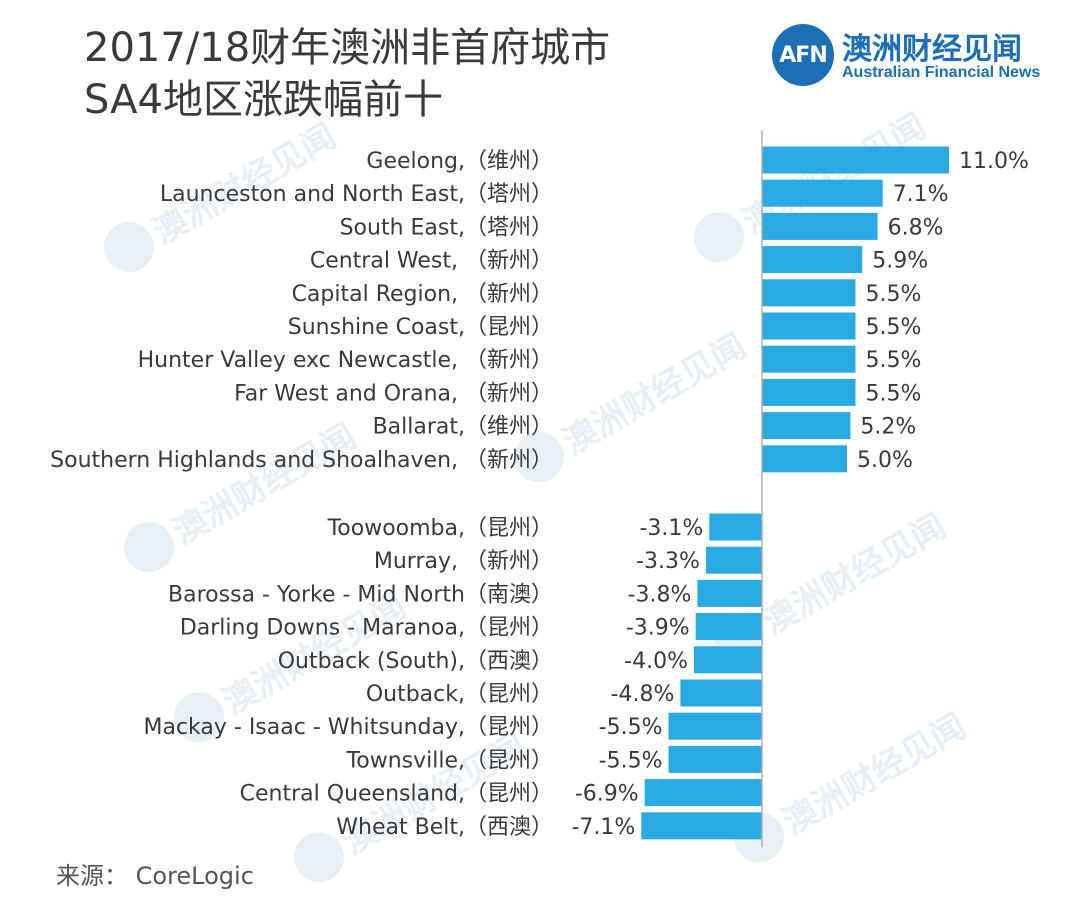 The height and width of the screenshot is (912, 1080). Describe the element at coordinates (888, 427) in the screenshot. I see `value-label-top-8: 5.2%` at that location.